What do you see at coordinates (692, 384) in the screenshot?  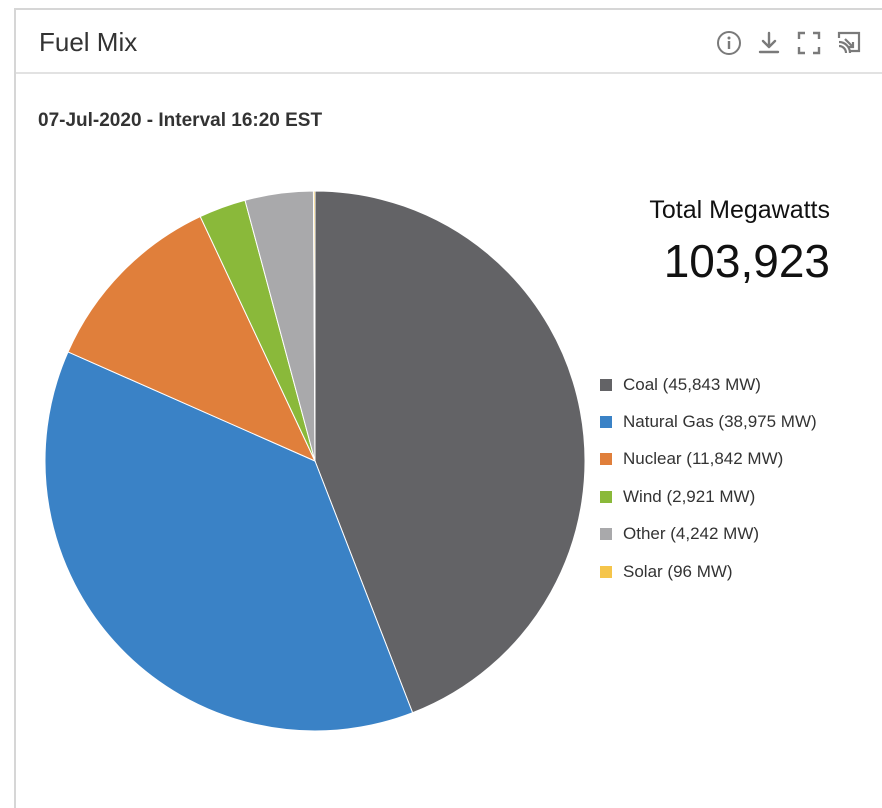 I see `legend-label: Coal (45,843 MW)` at bounding box center [692, 384].